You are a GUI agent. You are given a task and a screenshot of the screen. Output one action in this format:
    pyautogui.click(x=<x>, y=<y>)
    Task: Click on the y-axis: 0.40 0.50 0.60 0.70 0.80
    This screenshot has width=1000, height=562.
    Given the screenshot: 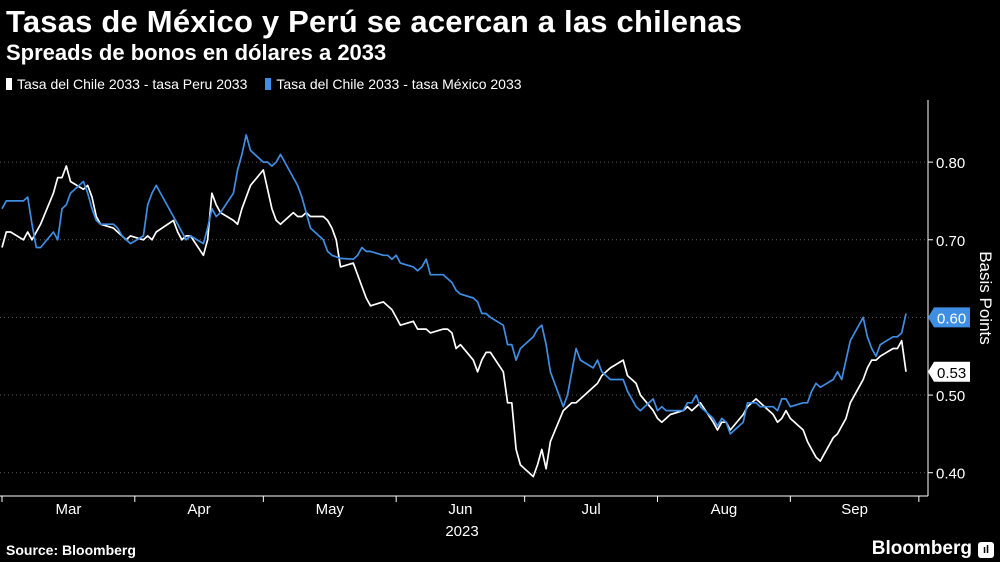 What is the action you would take?
    pyautogui.click(x=946, y=298)
    